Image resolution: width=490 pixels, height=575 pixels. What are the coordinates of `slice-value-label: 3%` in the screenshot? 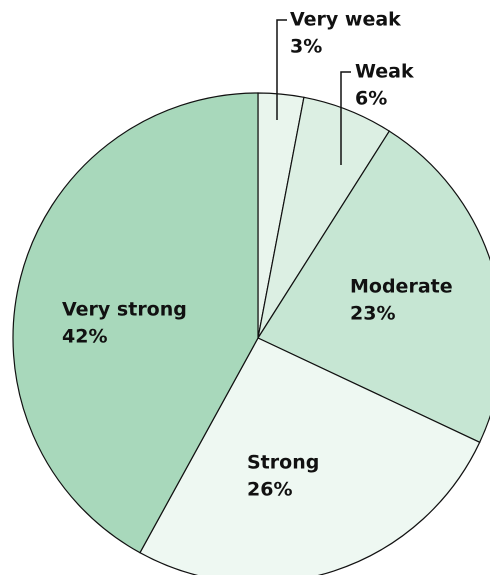 It's located at (306, 47).